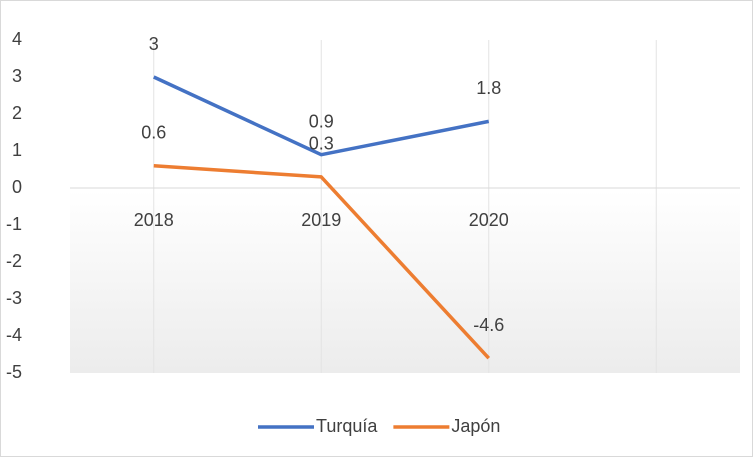  I want to click on y-tick-label: -5, so click(14, 372).